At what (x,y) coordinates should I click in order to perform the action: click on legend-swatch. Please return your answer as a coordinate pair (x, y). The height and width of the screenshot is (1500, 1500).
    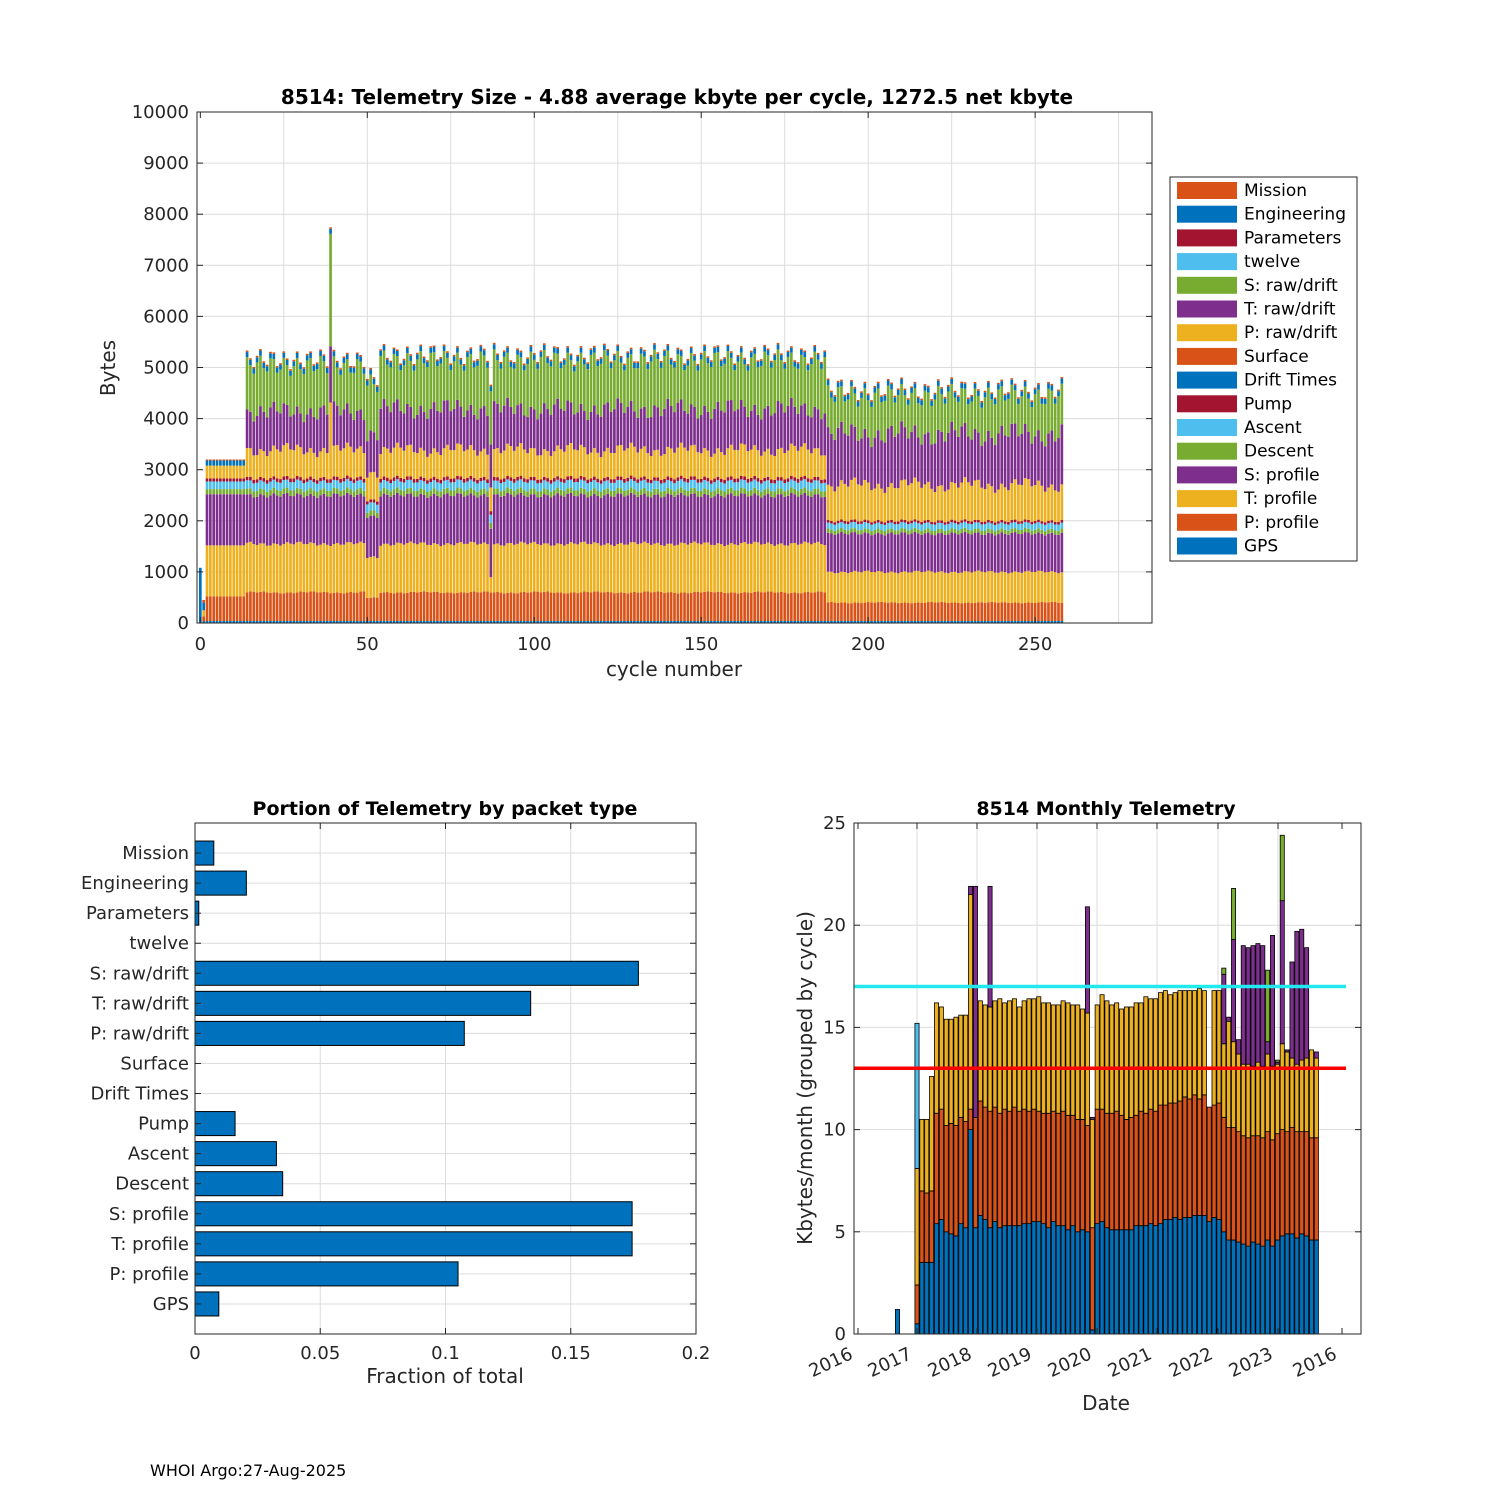
    Looking at the image, I should click on (1207, 475).